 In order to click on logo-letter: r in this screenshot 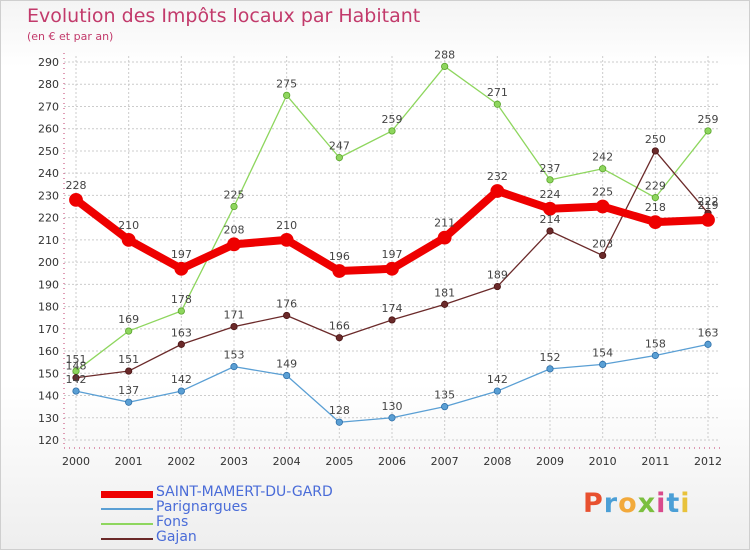, I will do `click(611, 503)`.